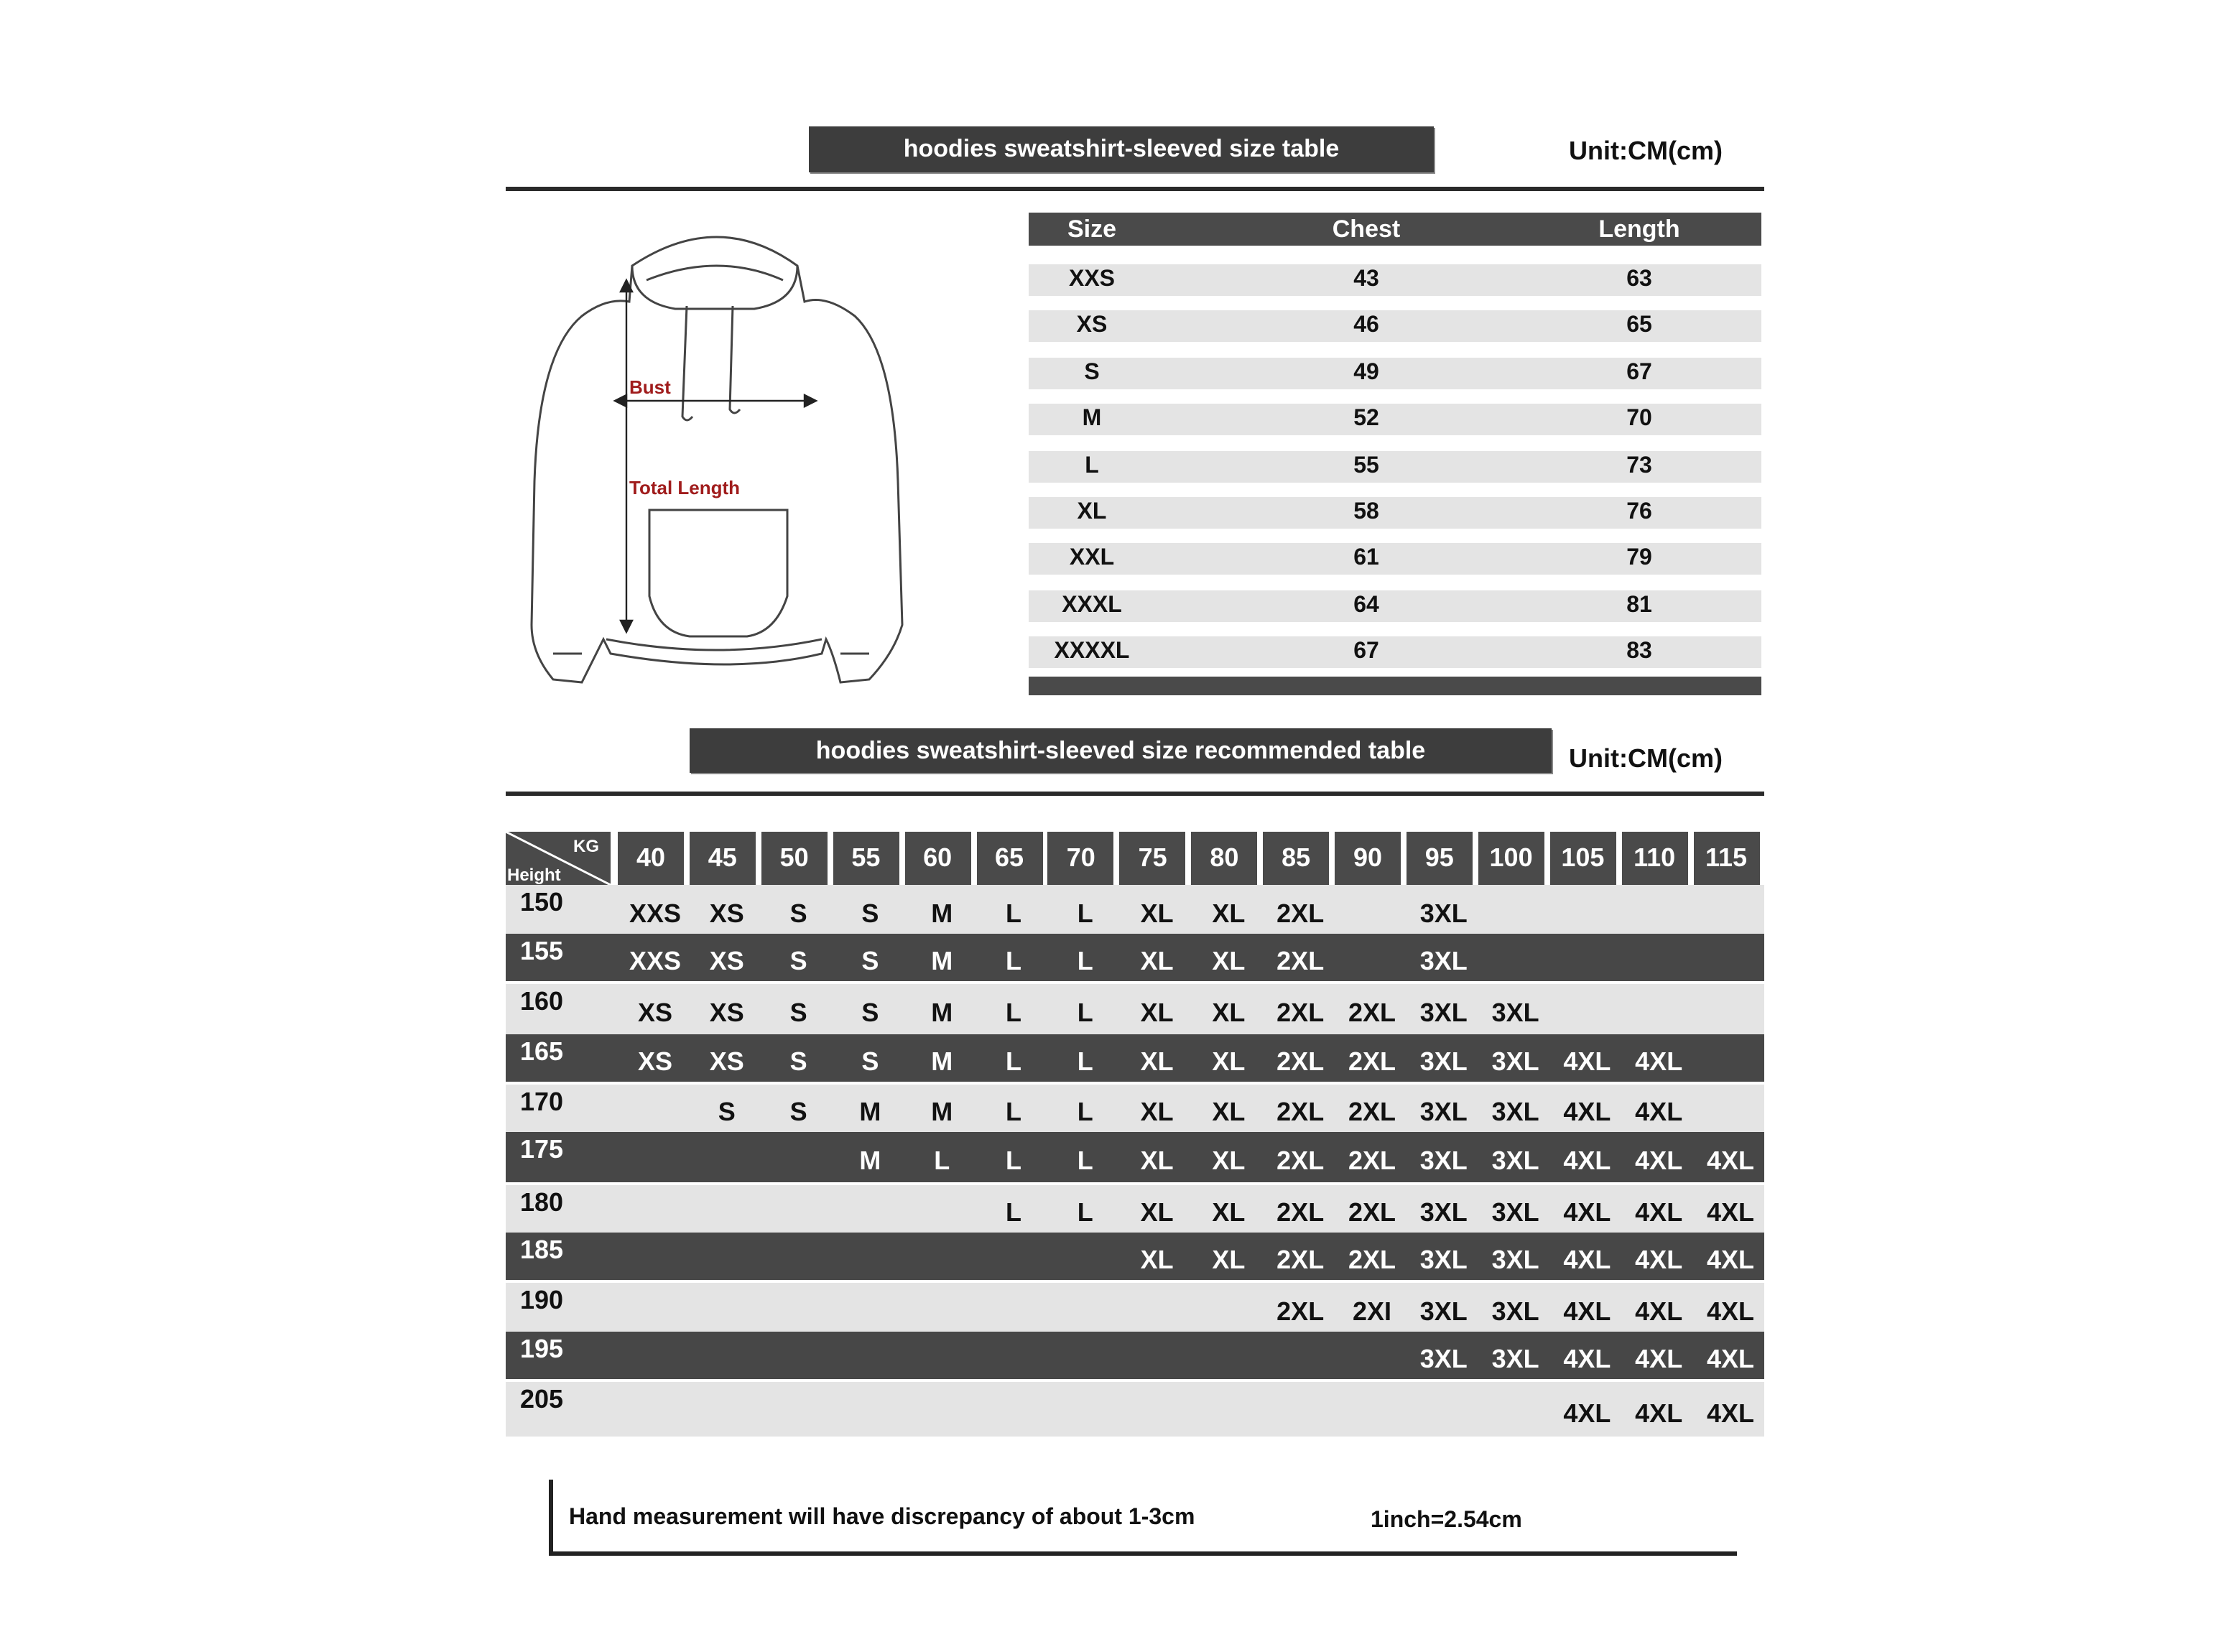  Describe the element at coordinates (1582, 858) in the screenshot. I see `weight-header: 105` at that location.